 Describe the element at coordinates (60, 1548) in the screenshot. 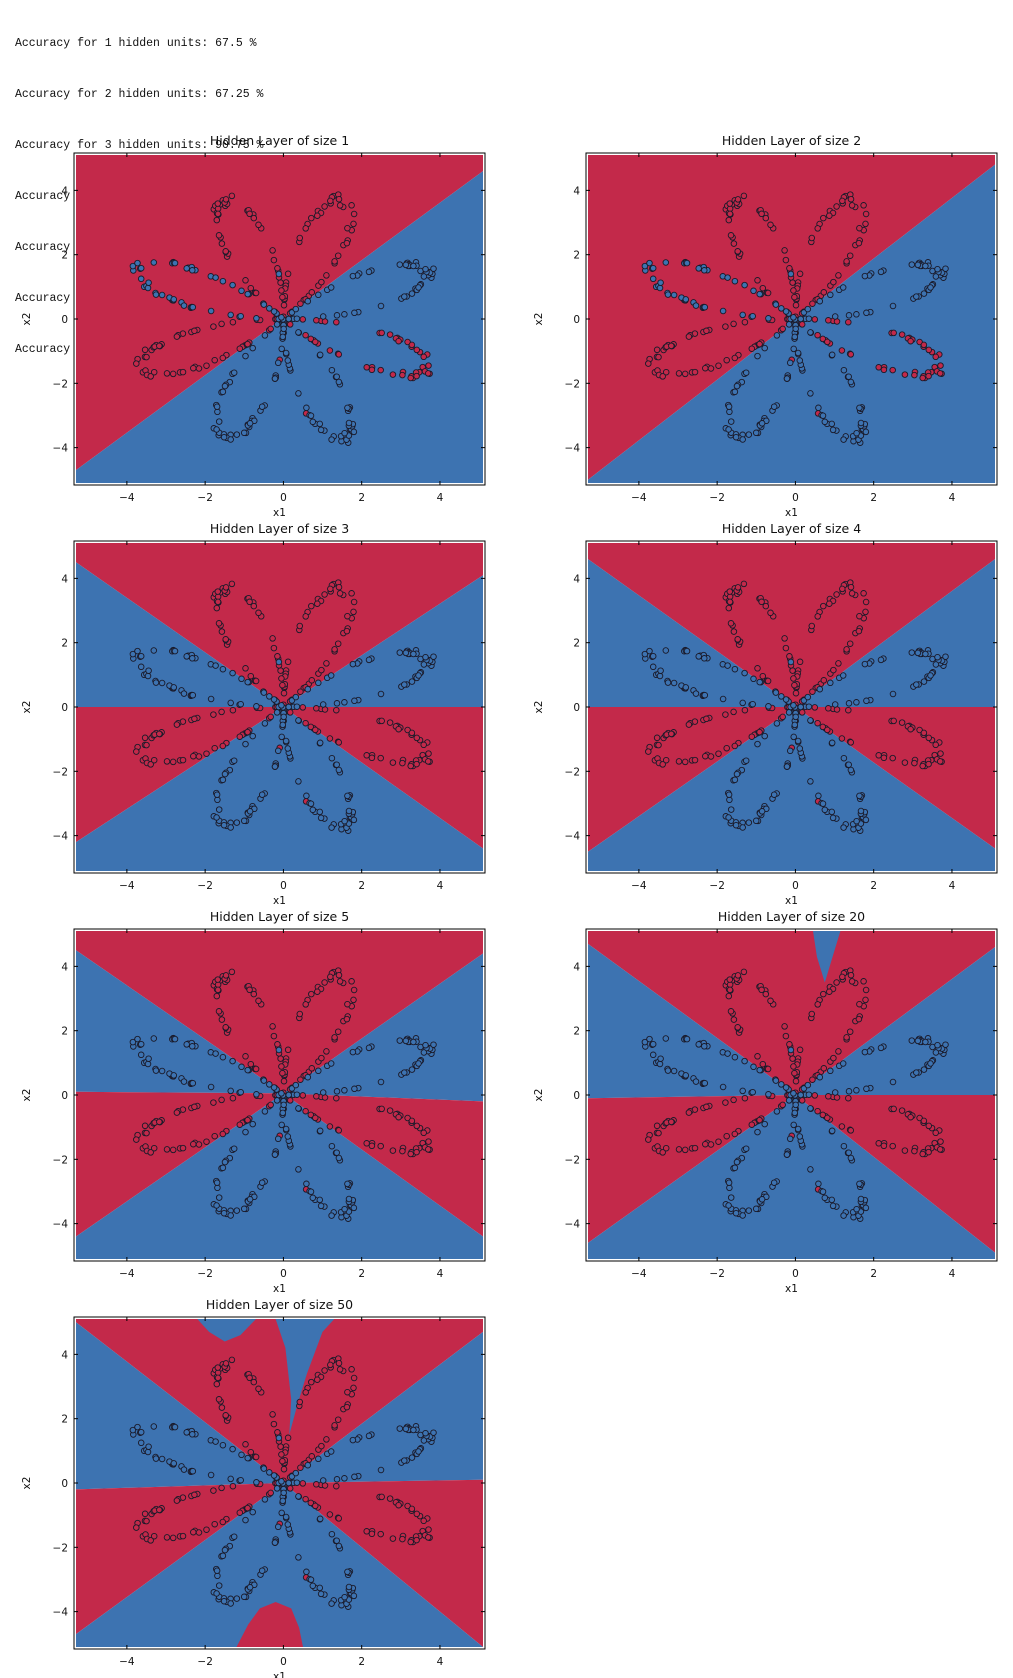

I see `y-tick-label: −2` at that location.